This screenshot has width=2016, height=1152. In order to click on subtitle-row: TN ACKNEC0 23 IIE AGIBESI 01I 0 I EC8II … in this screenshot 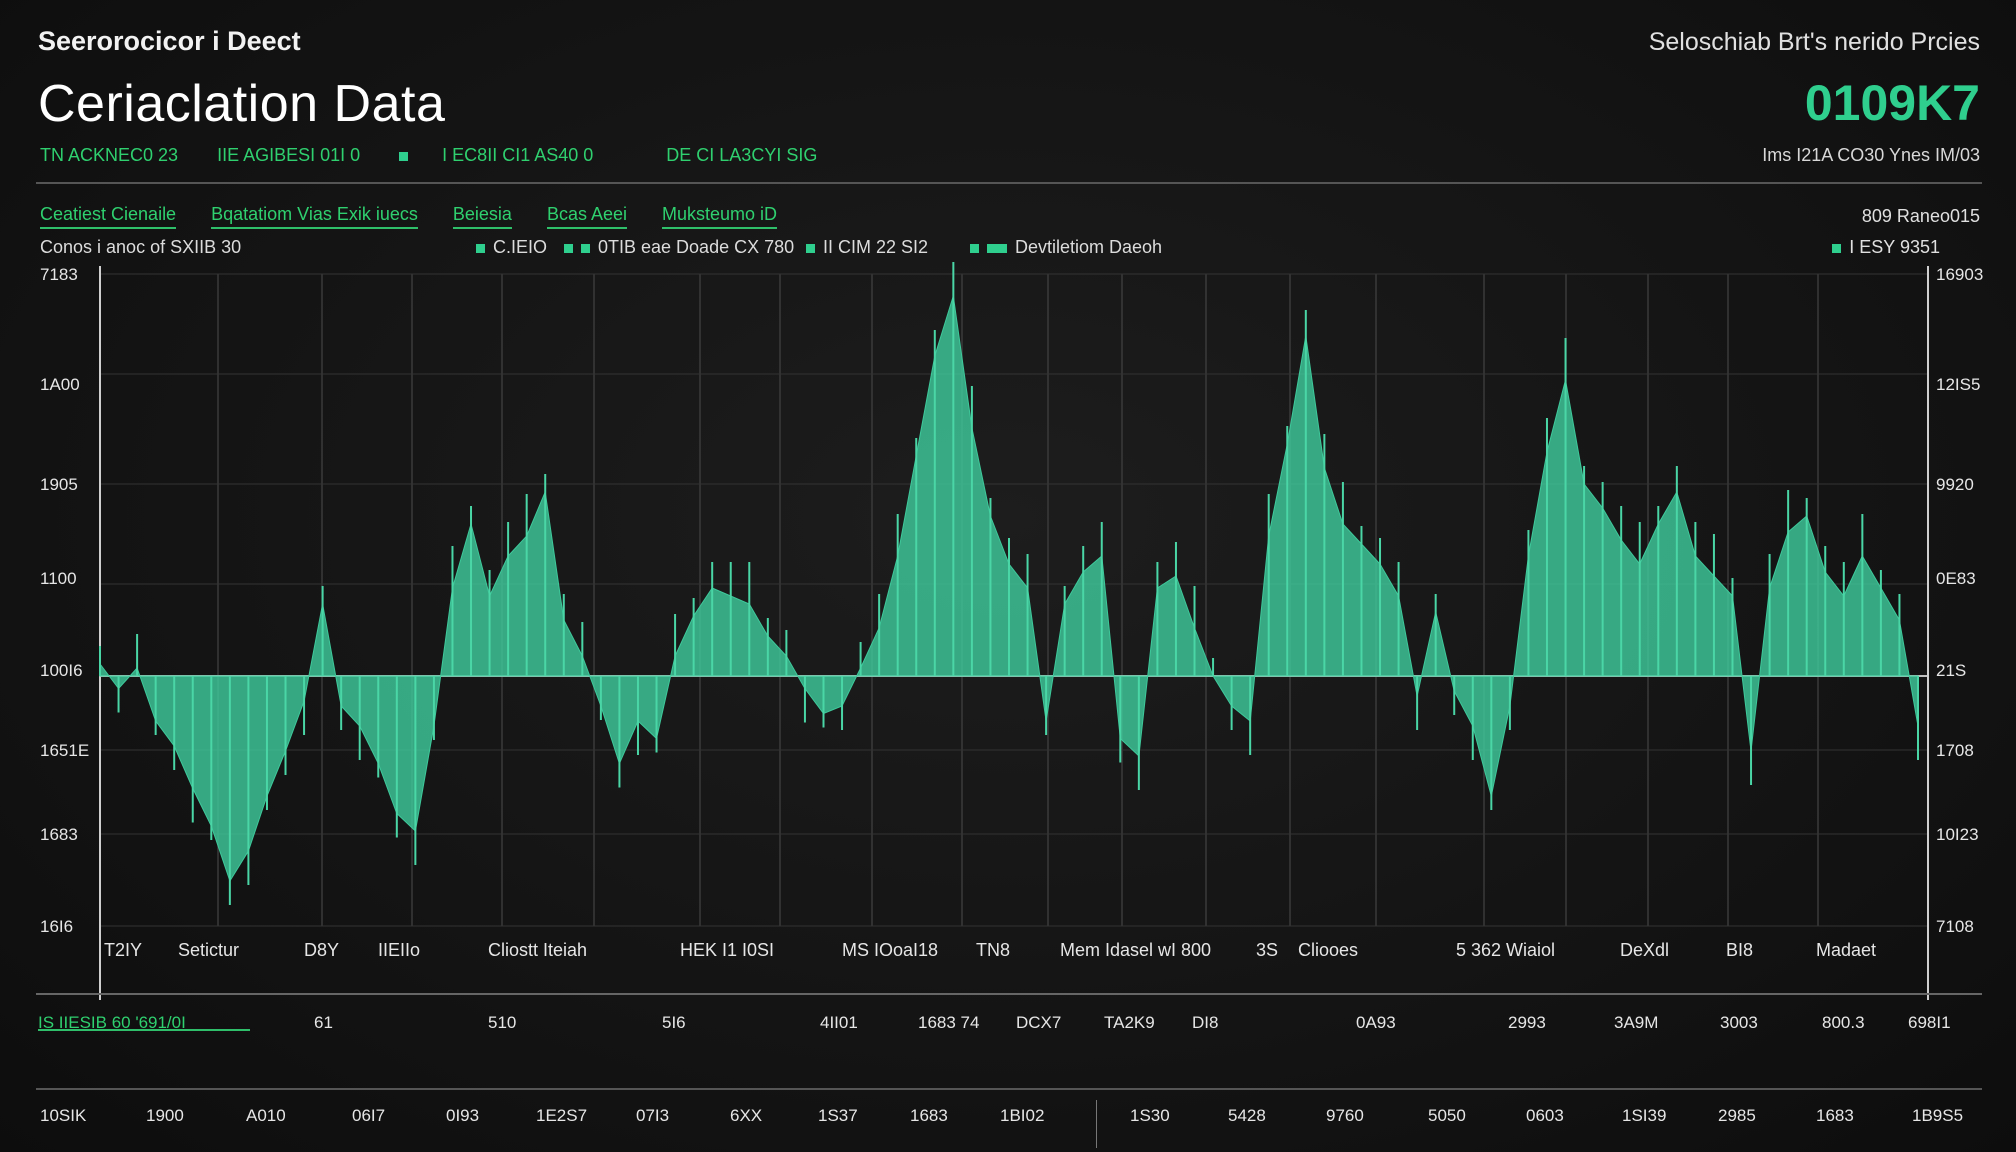, I will do `click(445, 155)`.